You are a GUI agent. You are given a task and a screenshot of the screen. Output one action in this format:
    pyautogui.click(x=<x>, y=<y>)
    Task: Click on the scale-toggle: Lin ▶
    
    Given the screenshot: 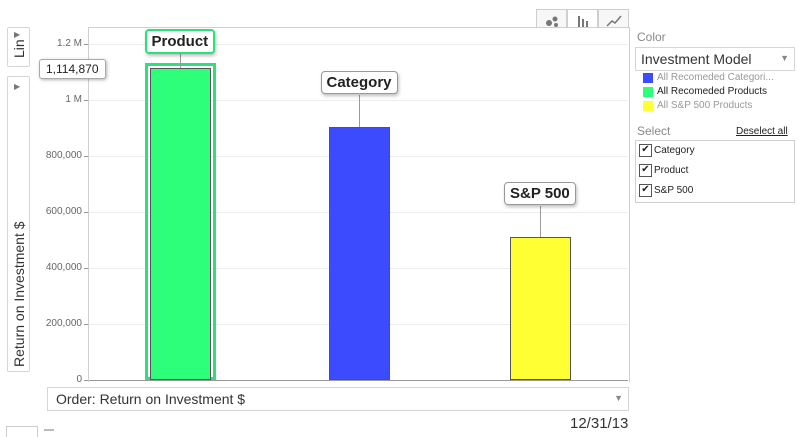 What is the action you would take?
    pyautogui.click(x=18, y=47)
    